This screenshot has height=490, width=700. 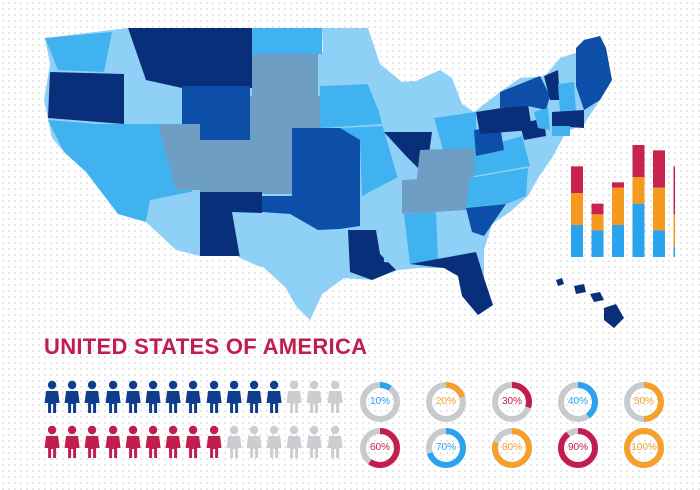 What do you see at coordinates (287, 41) in the screenshot?
I see `state-north-dakota` at bounding box center [287, 41].